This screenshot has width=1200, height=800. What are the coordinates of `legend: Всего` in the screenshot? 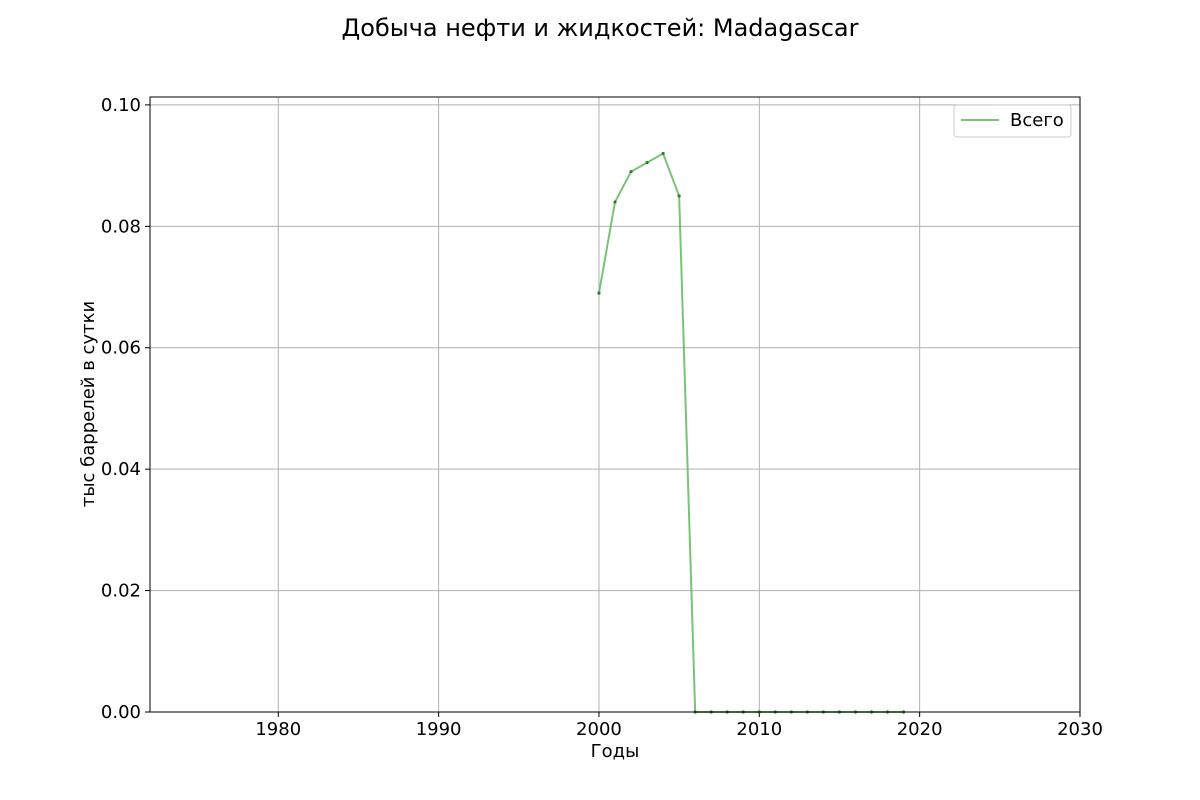 It's located at (1012, 121).